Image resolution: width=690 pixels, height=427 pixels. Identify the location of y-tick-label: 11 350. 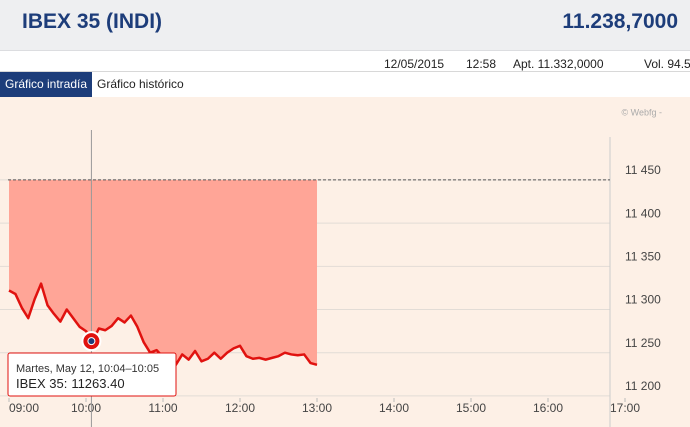
(643, 256).